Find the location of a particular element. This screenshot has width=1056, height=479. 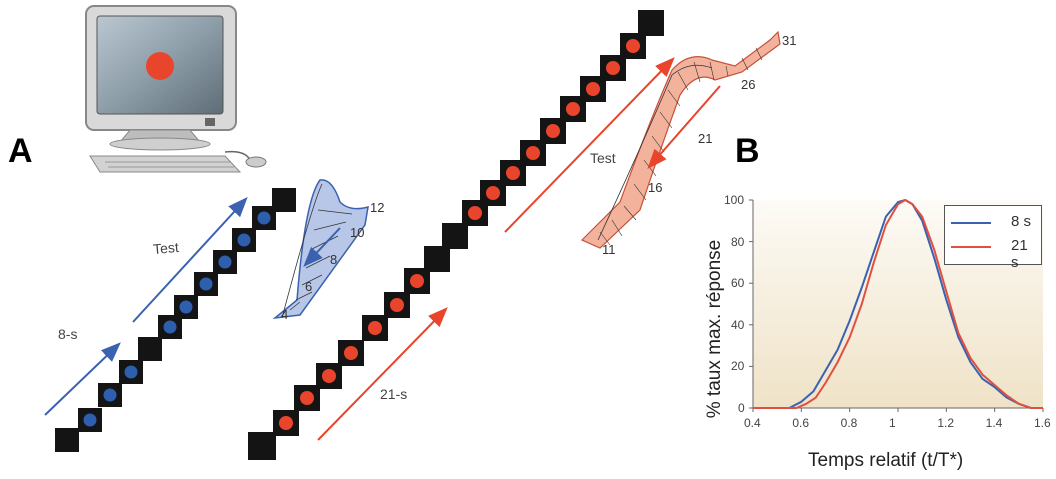

right-profile-tick: 26 is located at coordinates (748, 84).